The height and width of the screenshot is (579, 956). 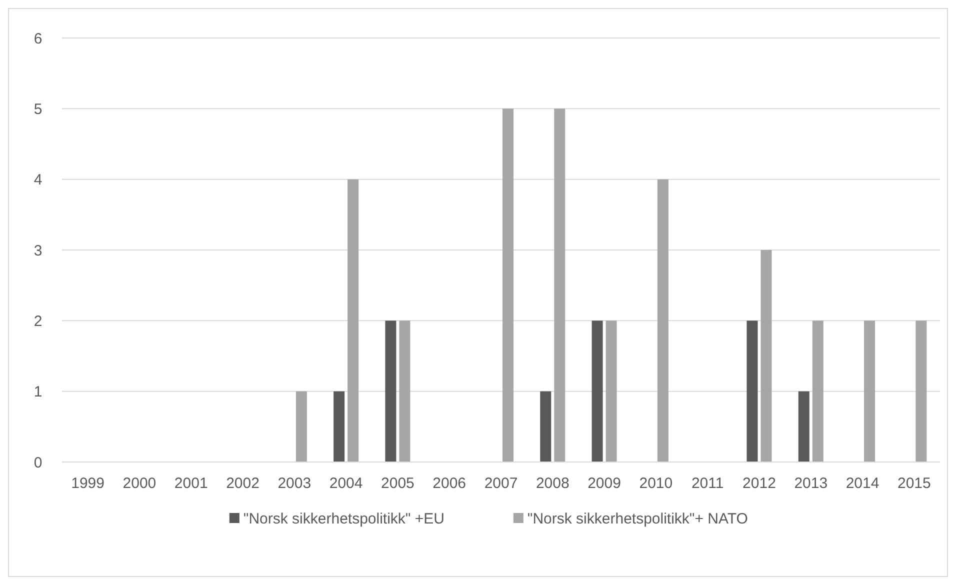 What do you see at coordinates (397, 483) in the screenshot?
I see `x-tick-label: 2005` at bounding box center [397, 483].